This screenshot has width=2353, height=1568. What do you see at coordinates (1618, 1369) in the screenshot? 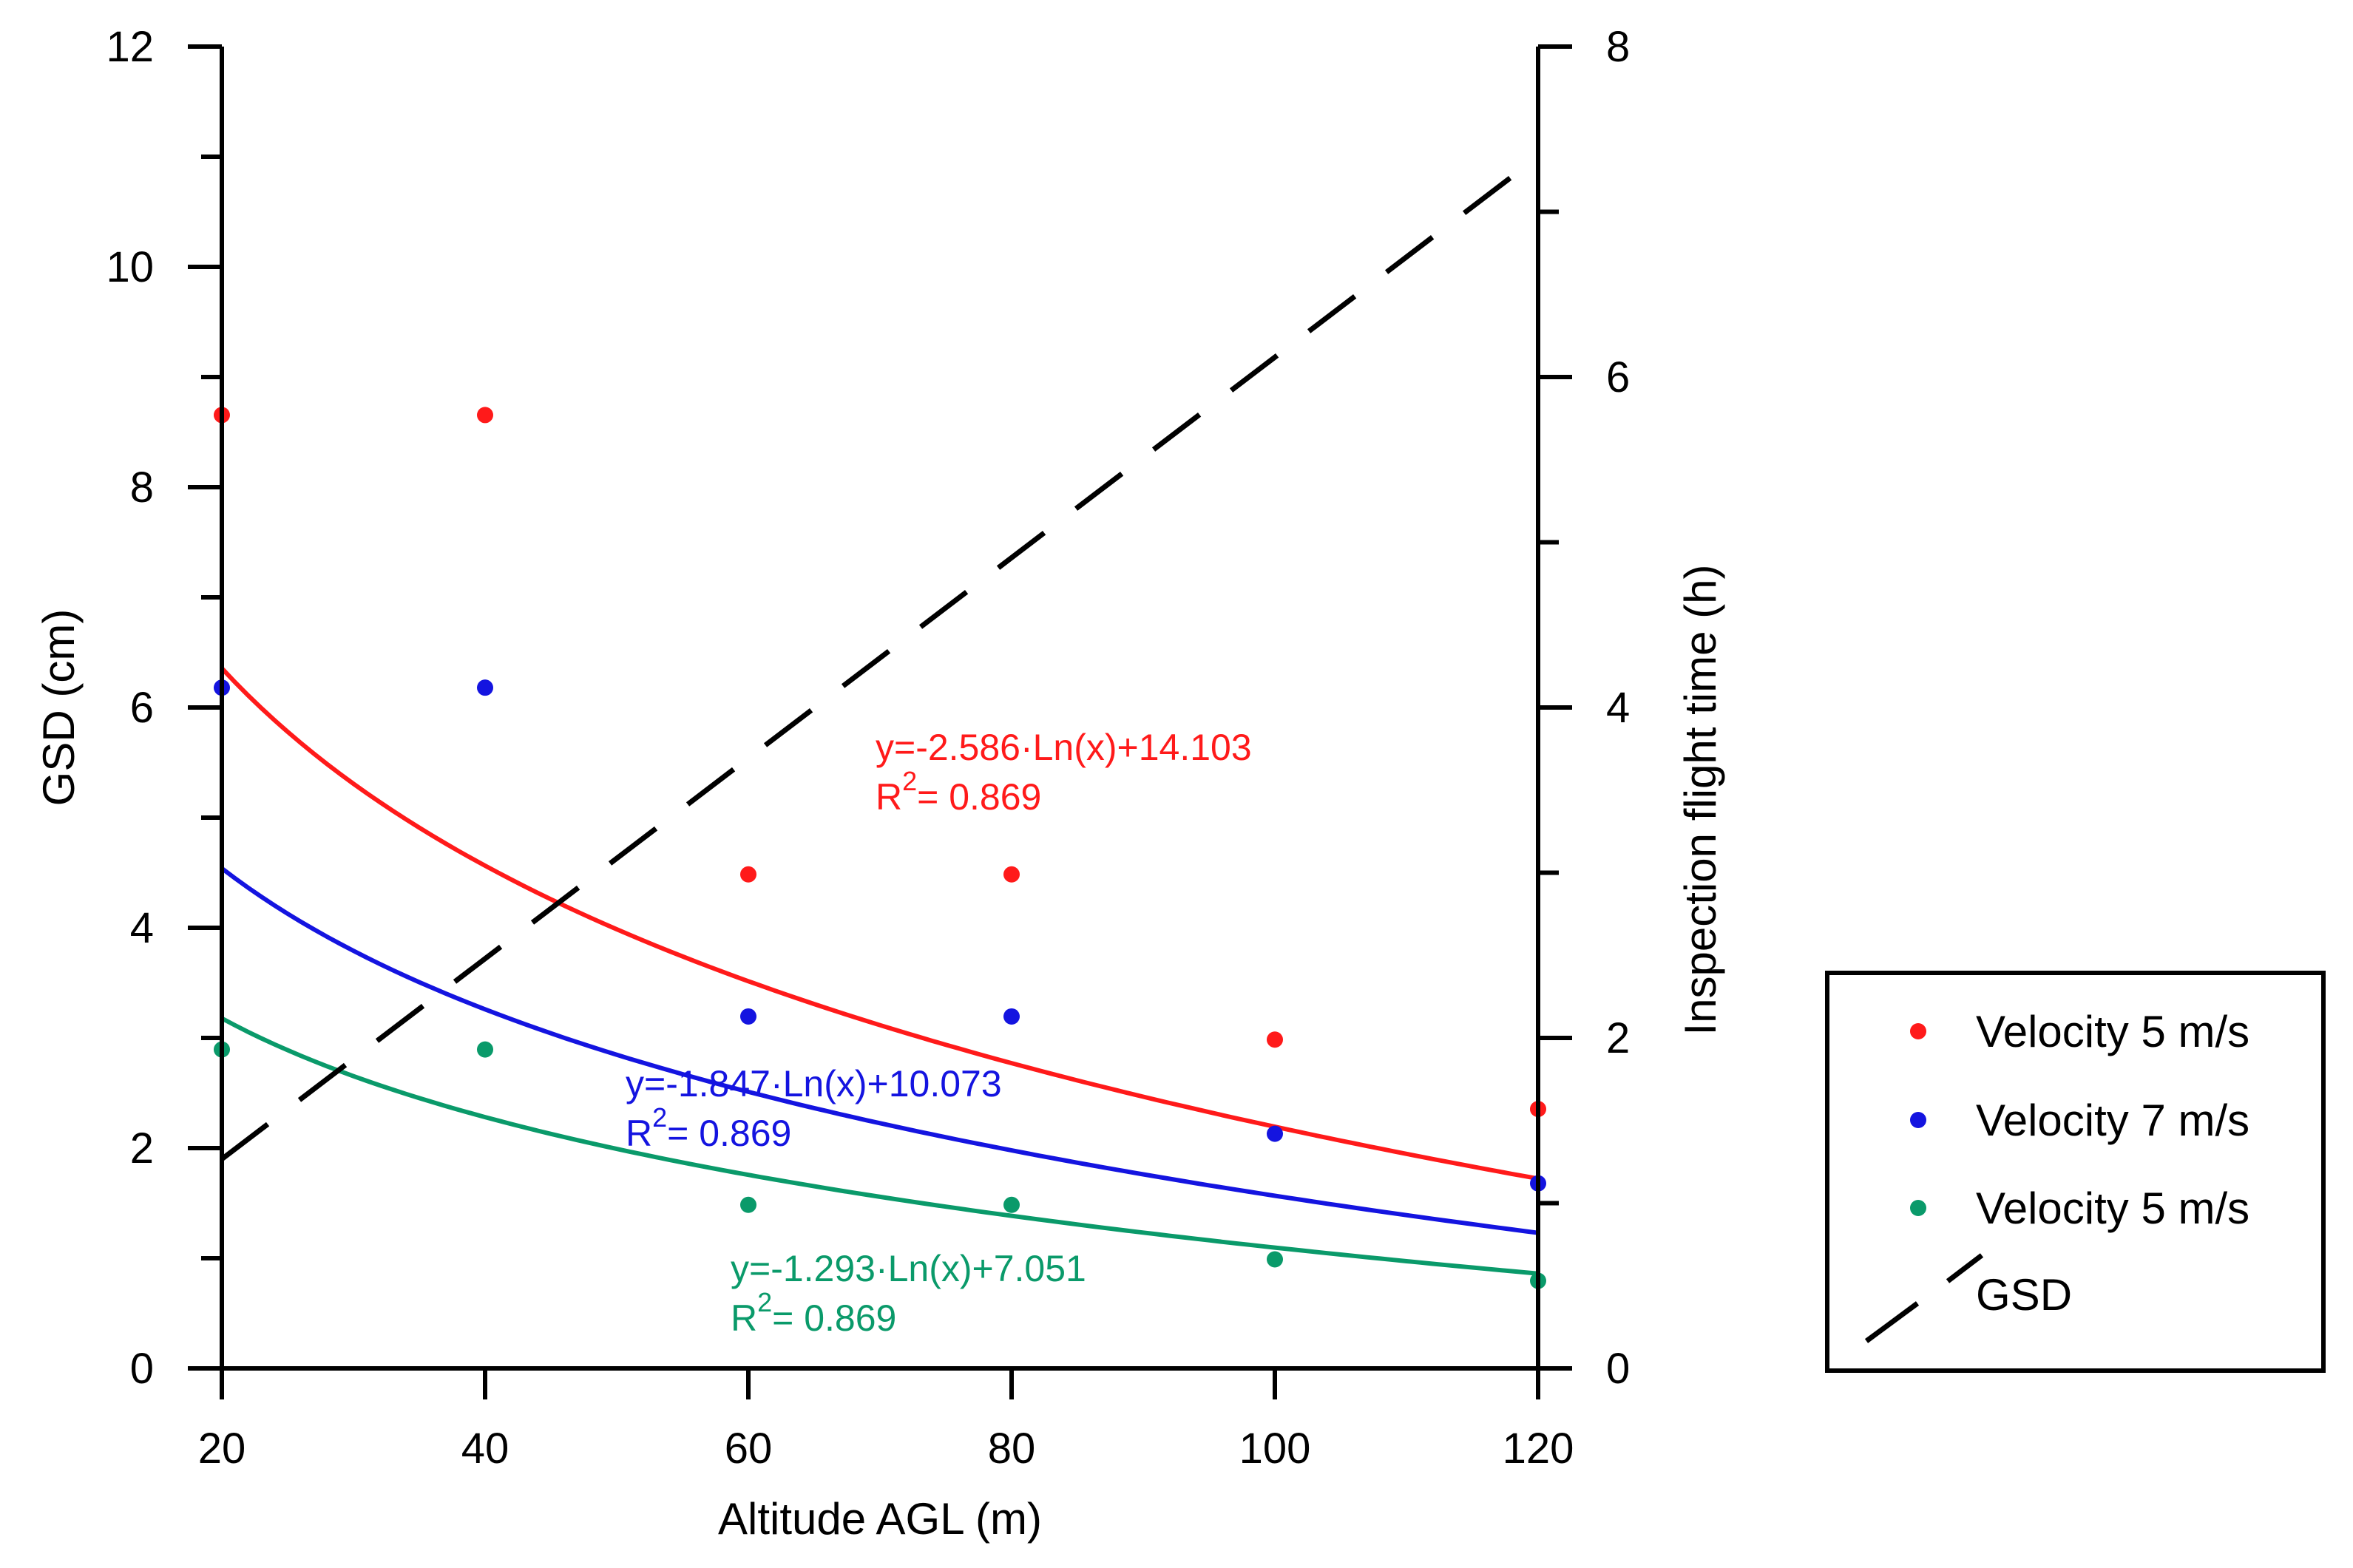
I see `y2-tick-label: 0` at bounding box center [1618, 1369].